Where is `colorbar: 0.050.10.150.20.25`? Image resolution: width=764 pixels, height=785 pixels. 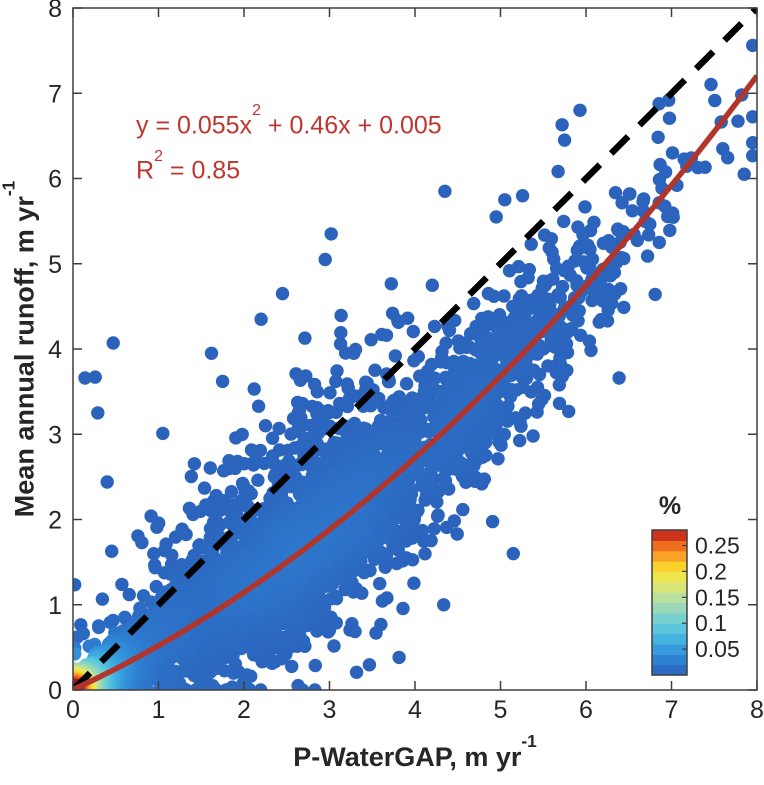 colorbar: 0.050.10.150.20.25 is located at coordinates (695, 602).